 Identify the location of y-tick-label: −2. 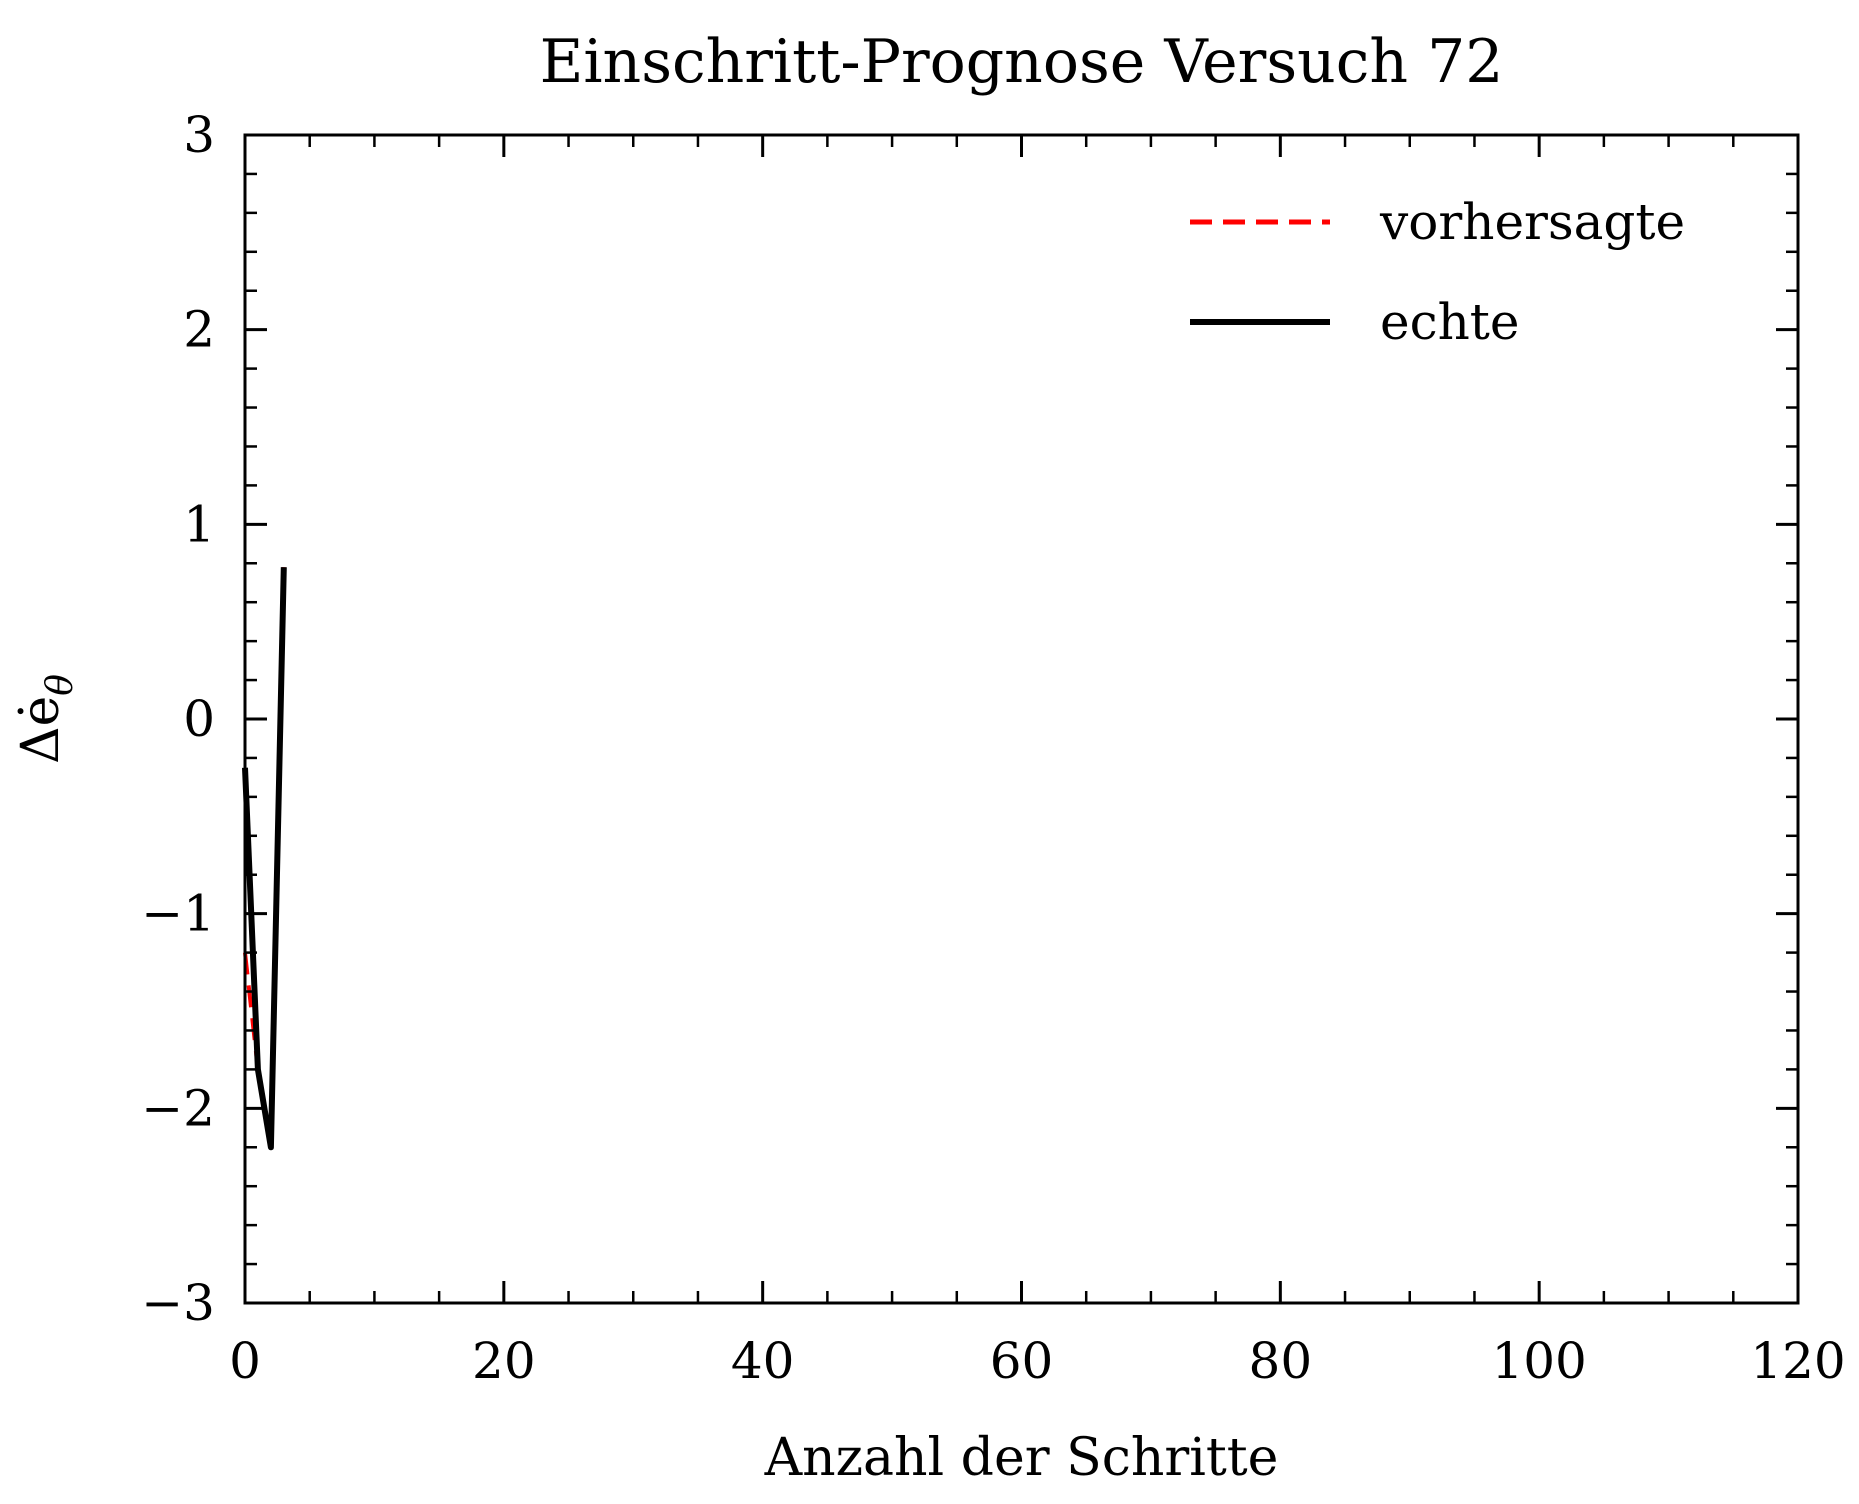
(178, 1108).